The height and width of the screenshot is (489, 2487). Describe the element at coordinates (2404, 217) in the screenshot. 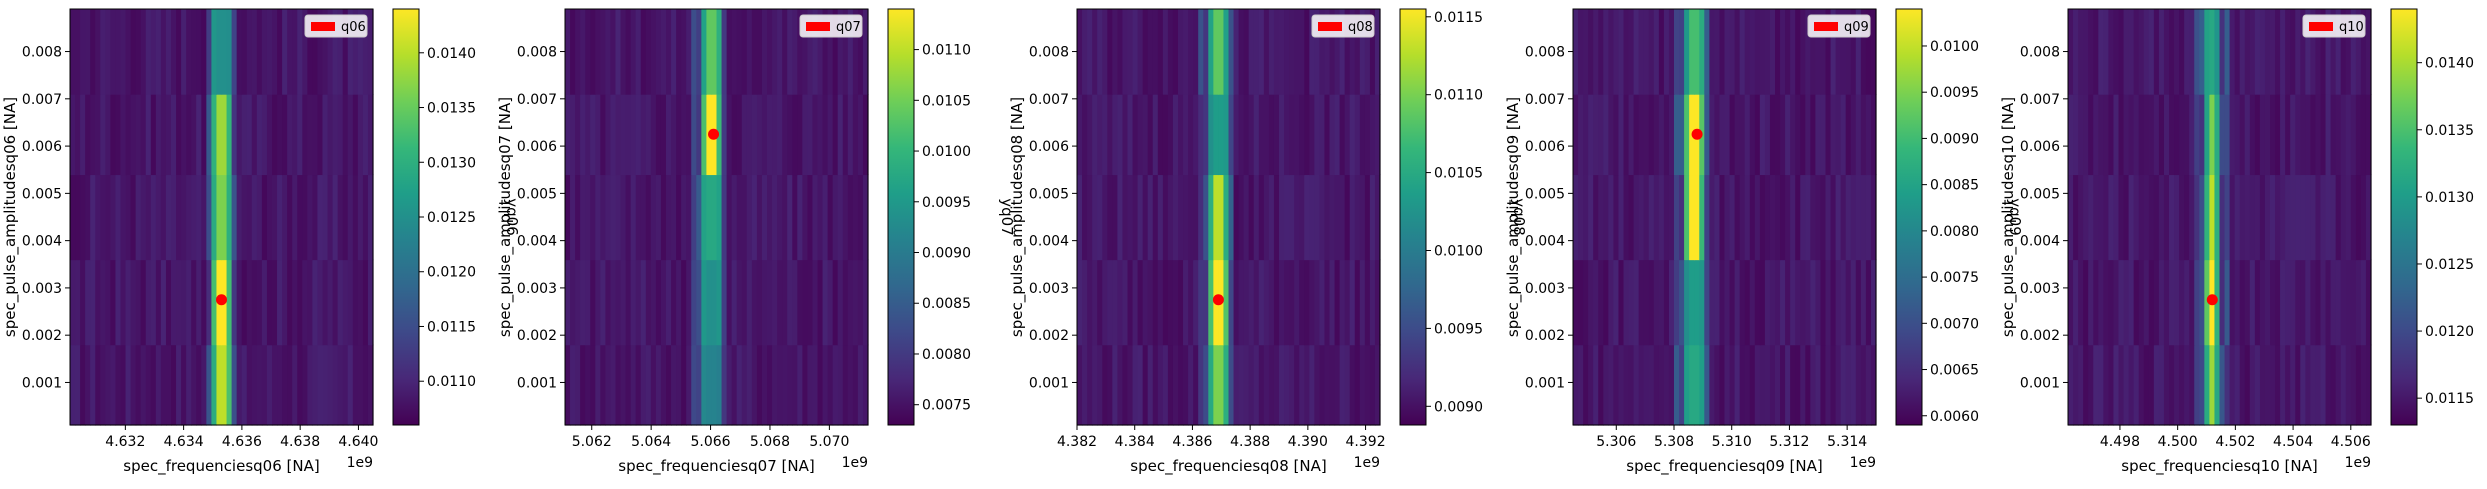

I see `colorbar` at that location.